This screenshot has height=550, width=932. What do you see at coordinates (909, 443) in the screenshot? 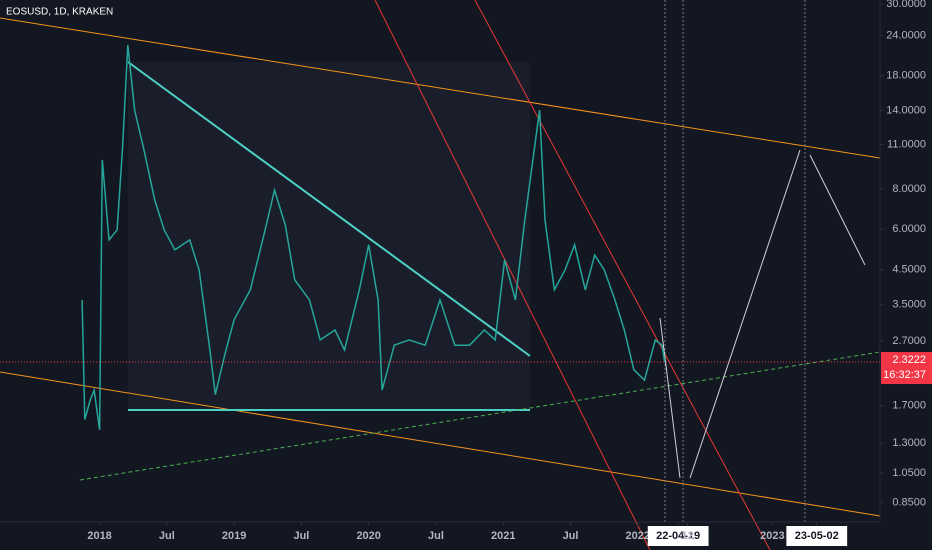
I see `y-tick-label: 1.3000` at bounding box center [909, 443].